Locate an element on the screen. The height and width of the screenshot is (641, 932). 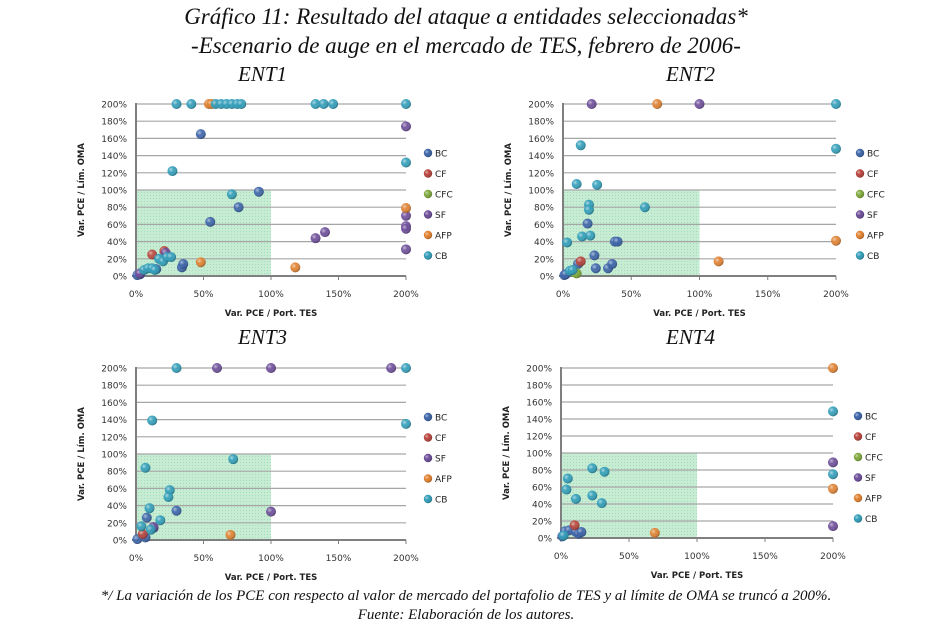
y-tick-label: 140% is located at coordinates (541, 157).